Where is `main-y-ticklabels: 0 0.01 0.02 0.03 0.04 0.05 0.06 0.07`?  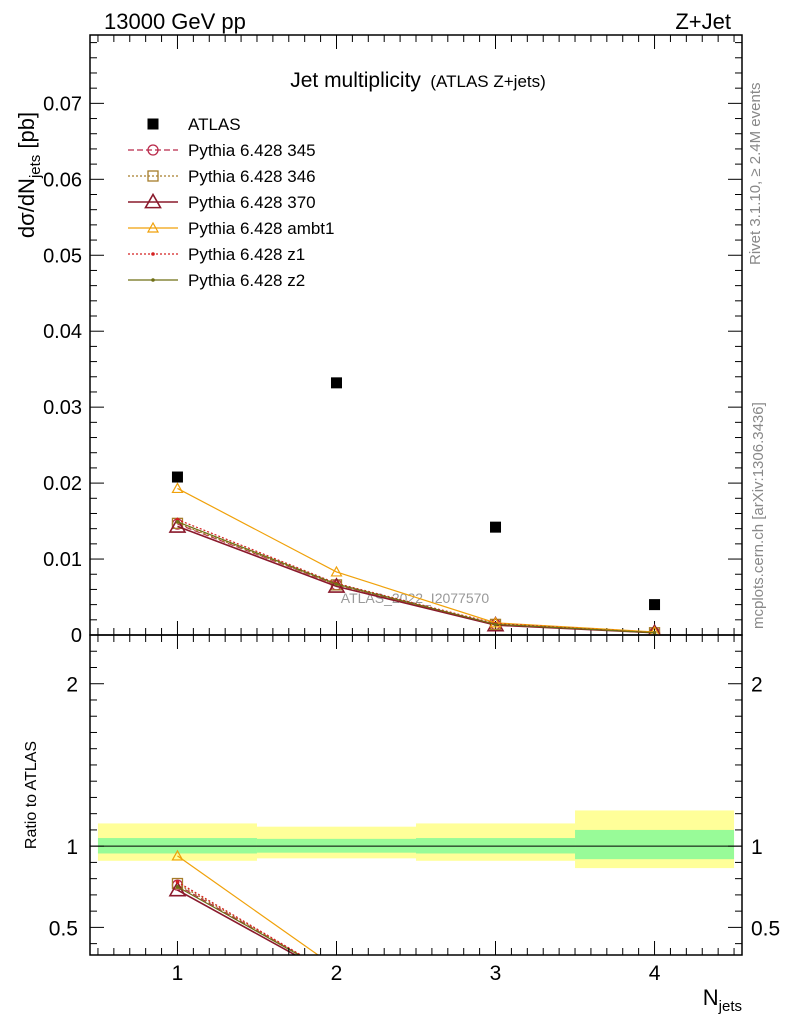
main-y-ticklabels: 0 0.01 0.02 0.03 0.04 0.05 0.06 0.07 is located at coordinates (62, 370).